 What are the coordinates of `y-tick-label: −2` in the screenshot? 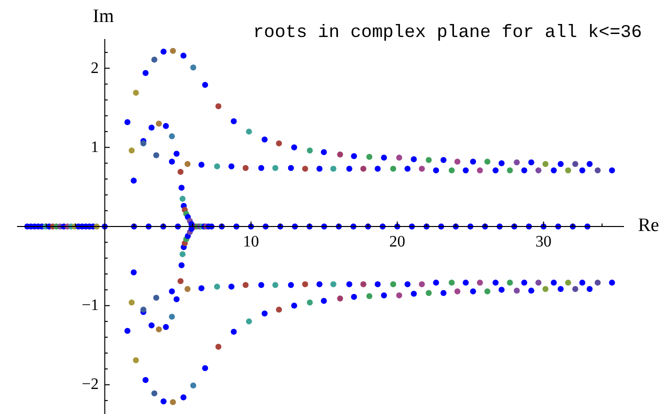 It's located at (90, 385).